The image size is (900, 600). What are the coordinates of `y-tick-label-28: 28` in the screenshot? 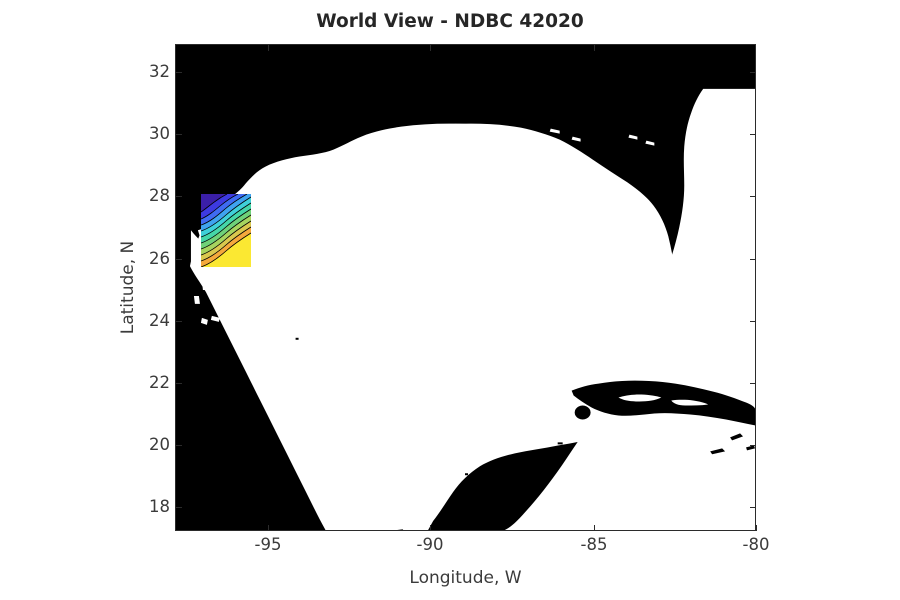 It's located at (159, 195).